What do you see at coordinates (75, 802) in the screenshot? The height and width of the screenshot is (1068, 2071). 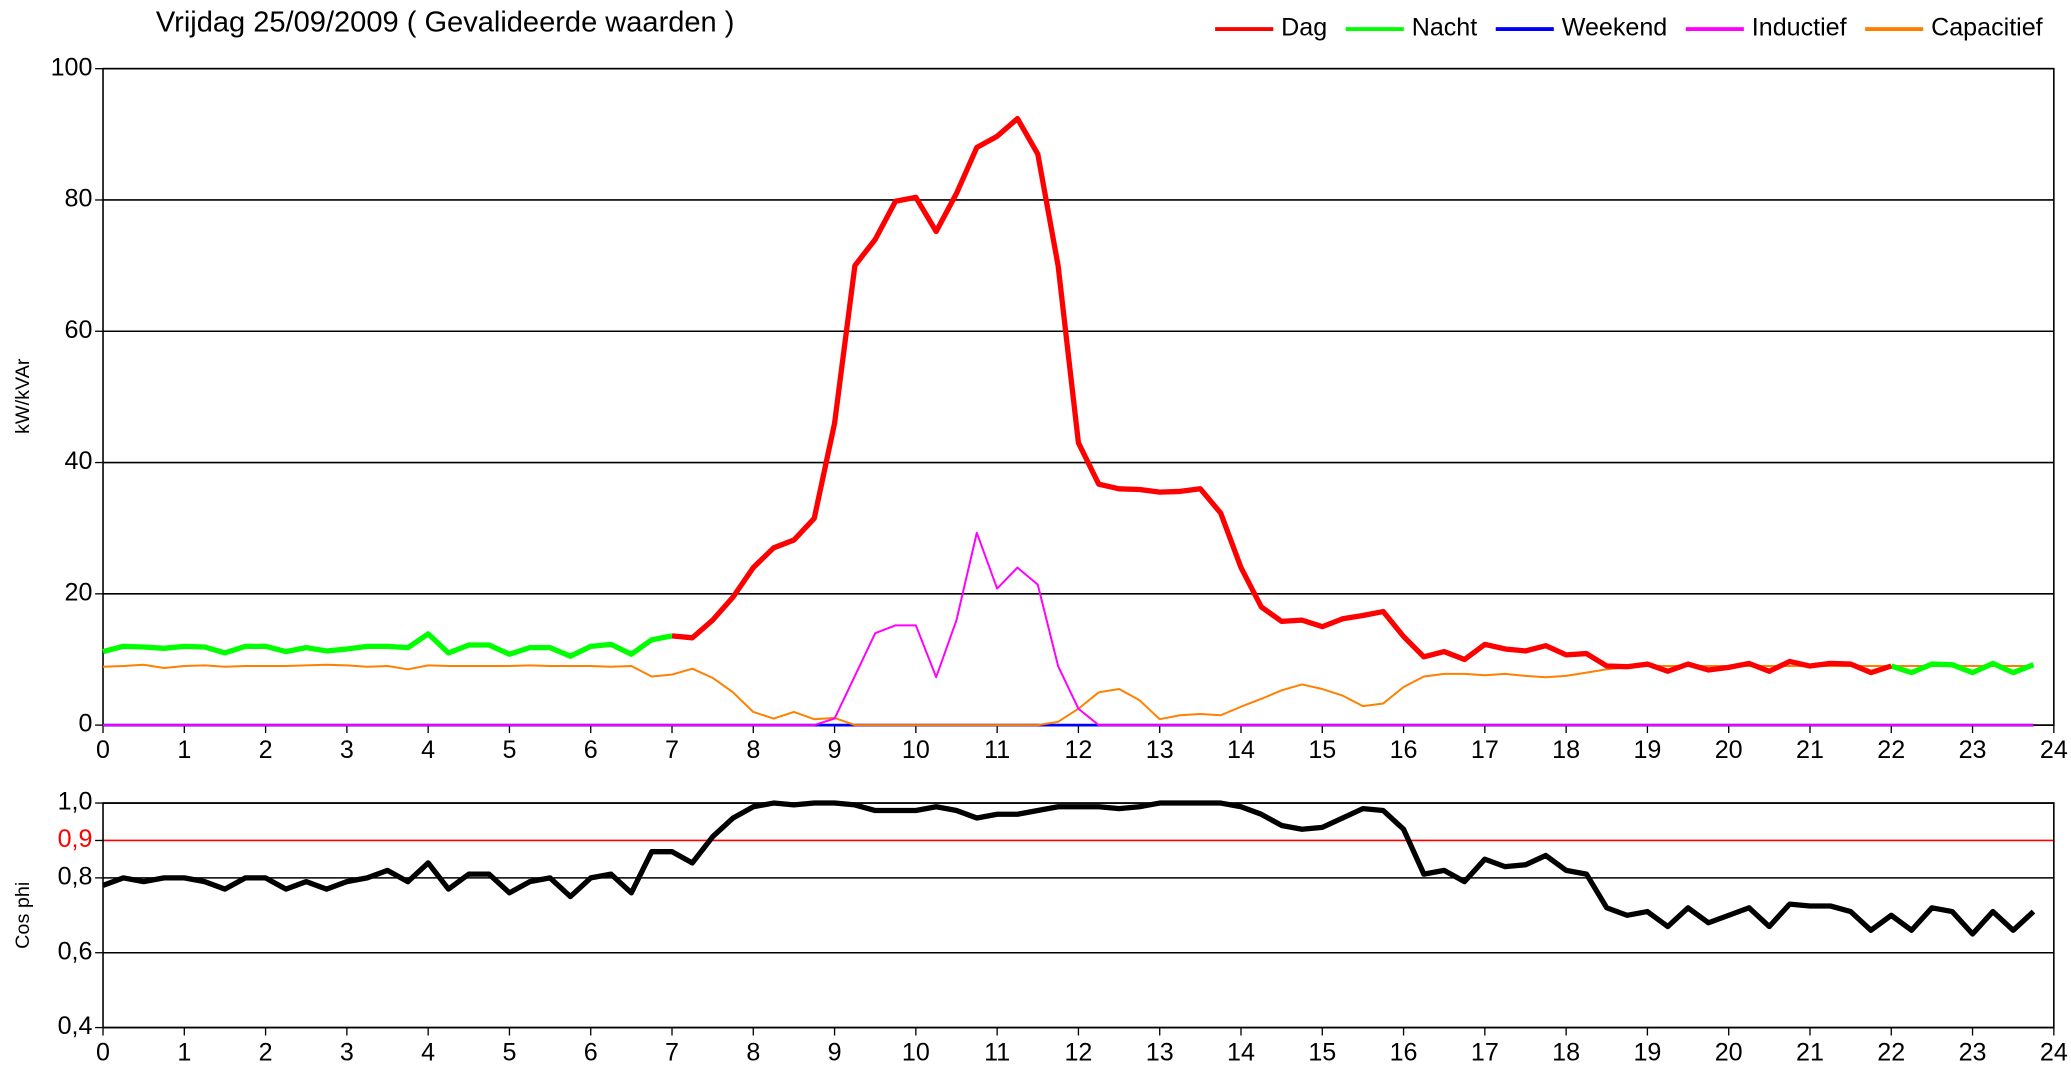 I see `y-tick-label: 1,0` at bounding box center [75, 802].